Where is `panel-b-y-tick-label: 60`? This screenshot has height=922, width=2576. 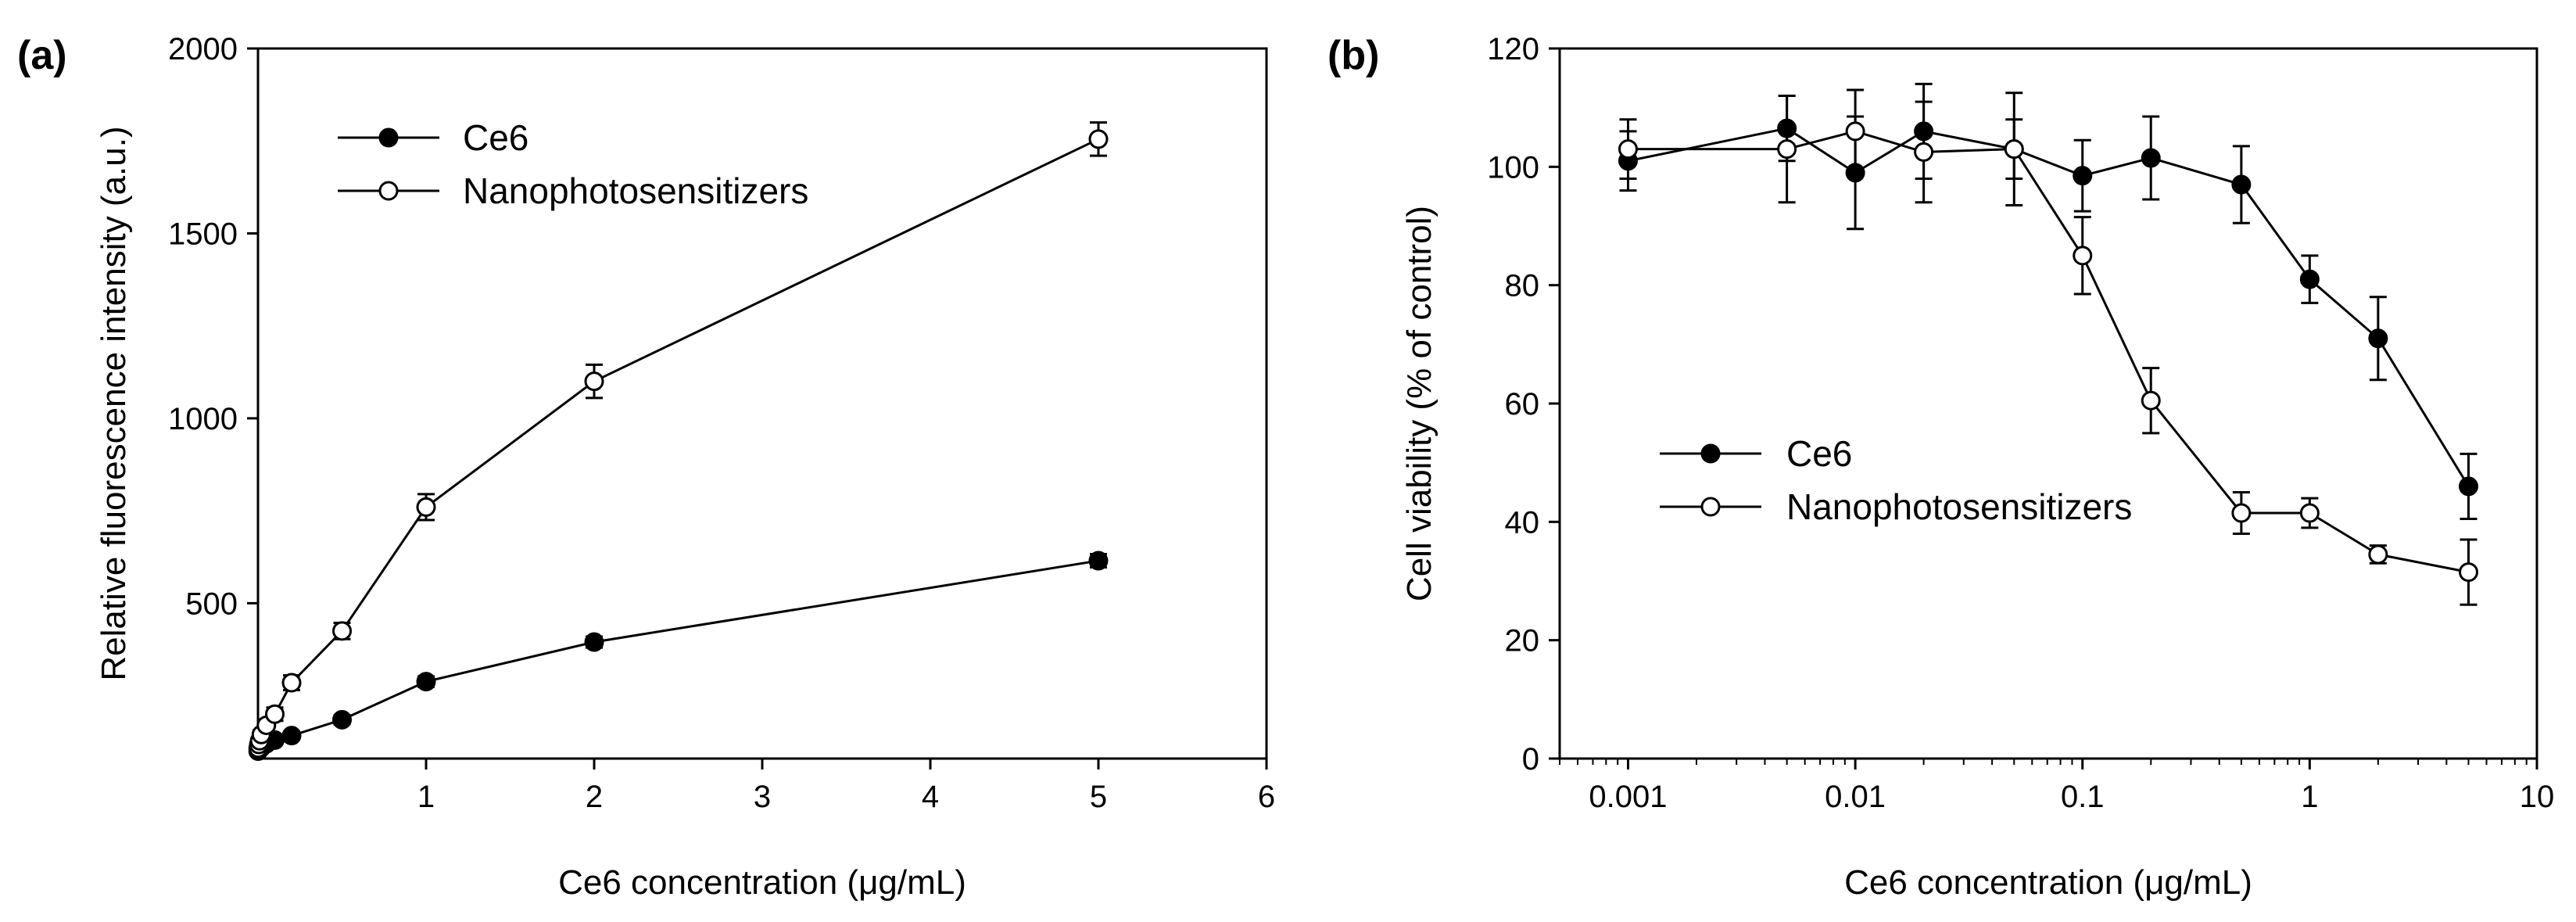
panel-b-y-tick-label: 60 is located at coordinates (1522, 404).